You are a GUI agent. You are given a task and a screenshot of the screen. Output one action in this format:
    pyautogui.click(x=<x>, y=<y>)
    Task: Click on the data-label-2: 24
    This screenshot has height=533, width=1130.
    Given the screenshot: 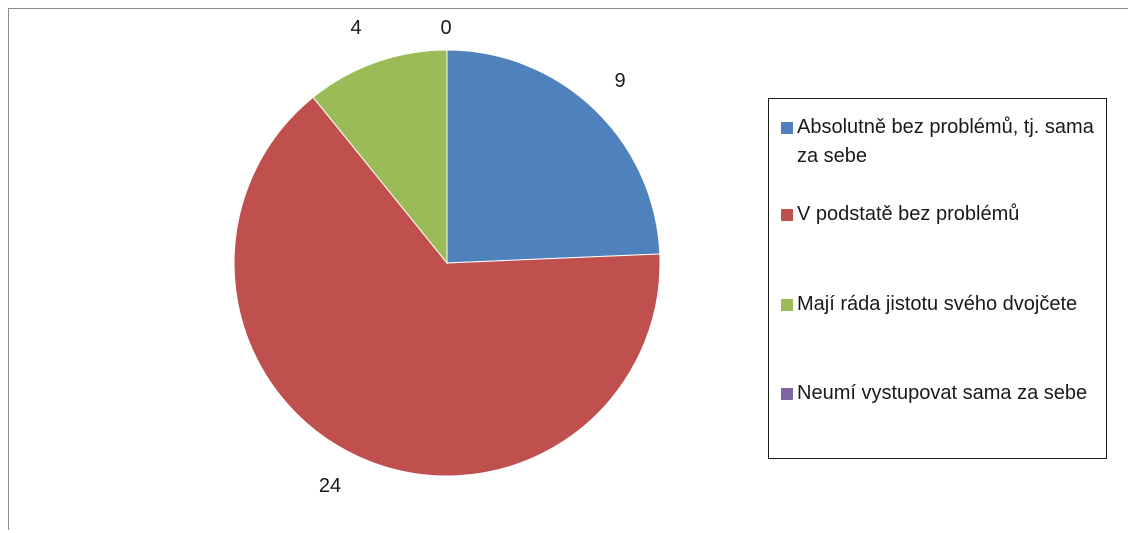 What is the action you would take?
    pyautogui.click(x=330, y=486)
    